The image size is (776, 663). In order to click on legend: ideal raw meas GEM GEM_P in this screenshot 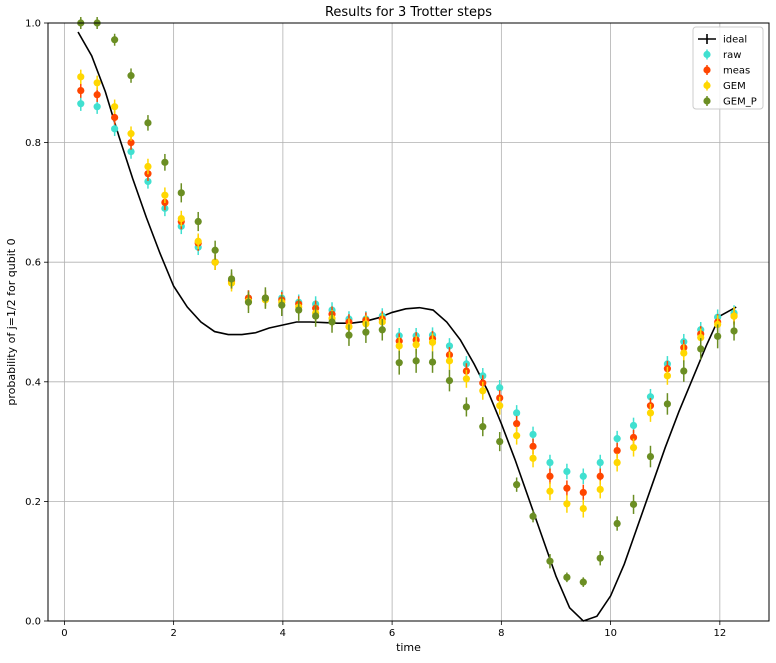, I will do `click(728, 68)`.